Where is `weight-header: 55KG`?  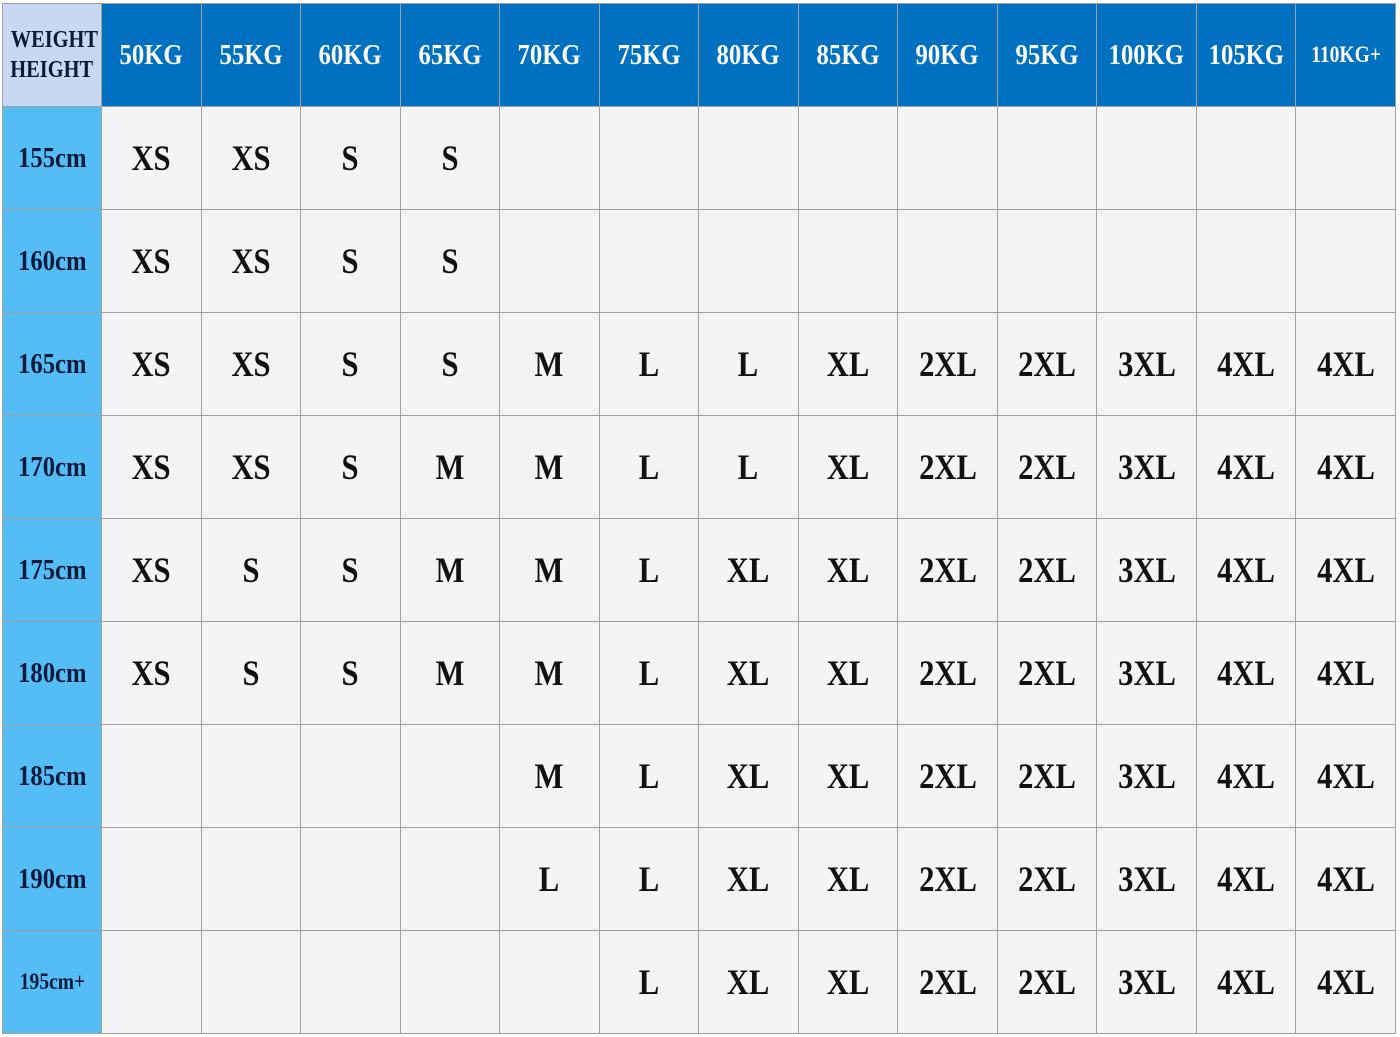 weight-header: 55KG is located at coordinates (251, 55).